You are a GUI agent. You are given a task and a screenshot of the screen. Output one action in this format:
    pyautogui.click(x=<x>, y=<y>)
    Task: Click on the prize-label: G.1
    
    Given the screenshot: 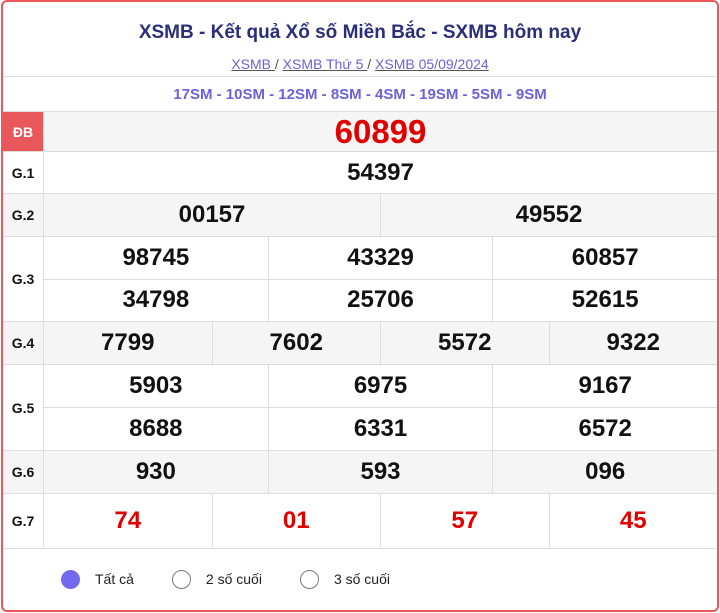 What is the action you would take?
    pyautogui.click(x=23, y=172)
    